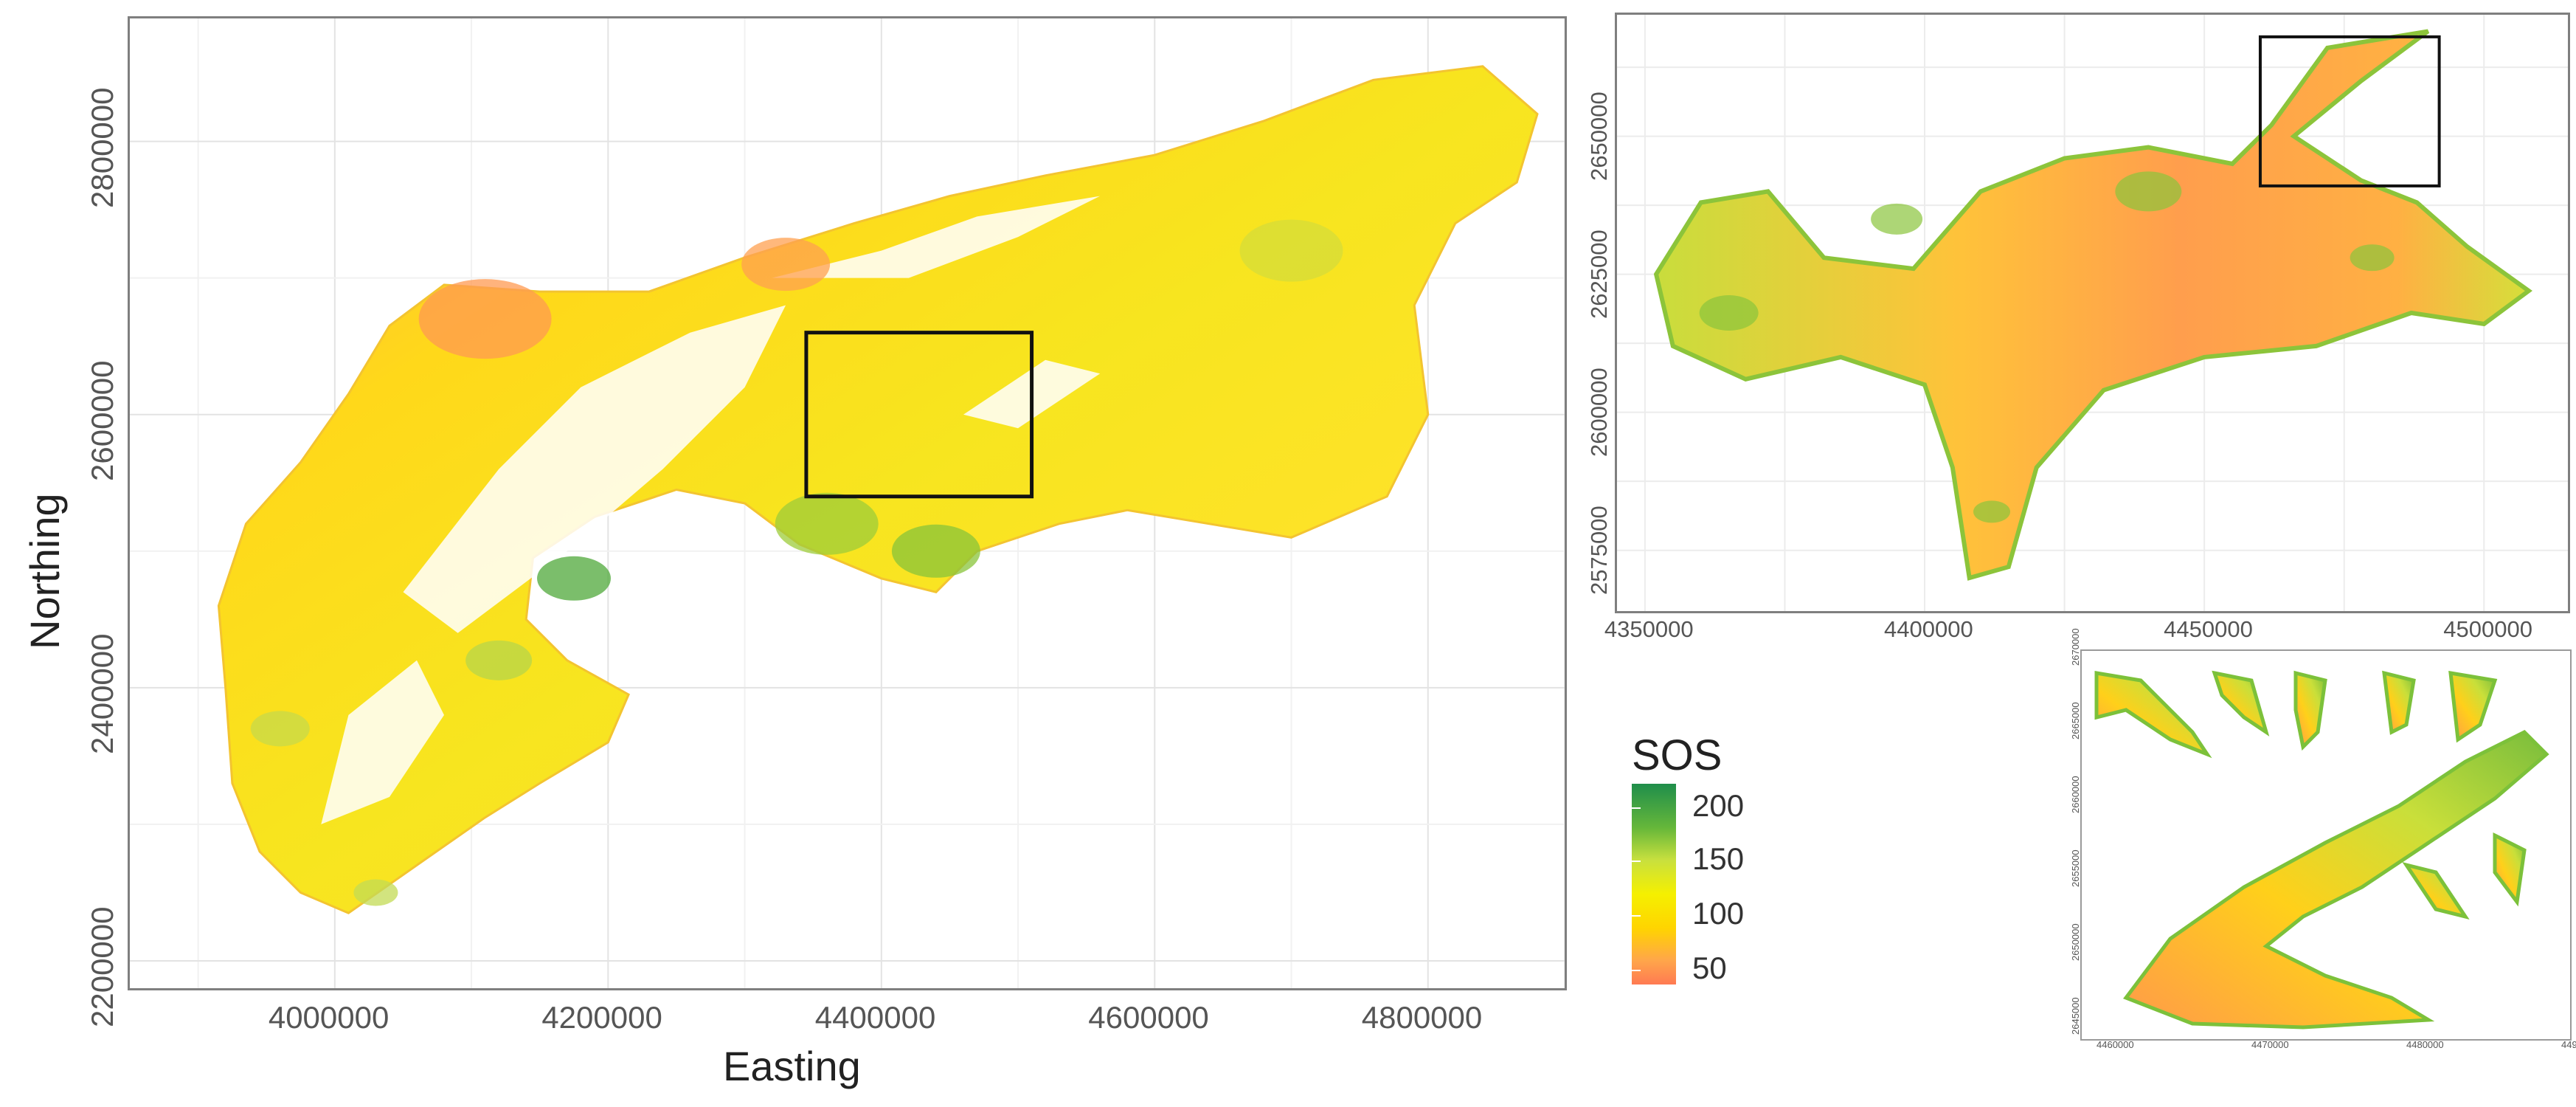 The image size is (2576, 1107). I want to click on inset-y-tick: 2650000, so click(2075, 942).